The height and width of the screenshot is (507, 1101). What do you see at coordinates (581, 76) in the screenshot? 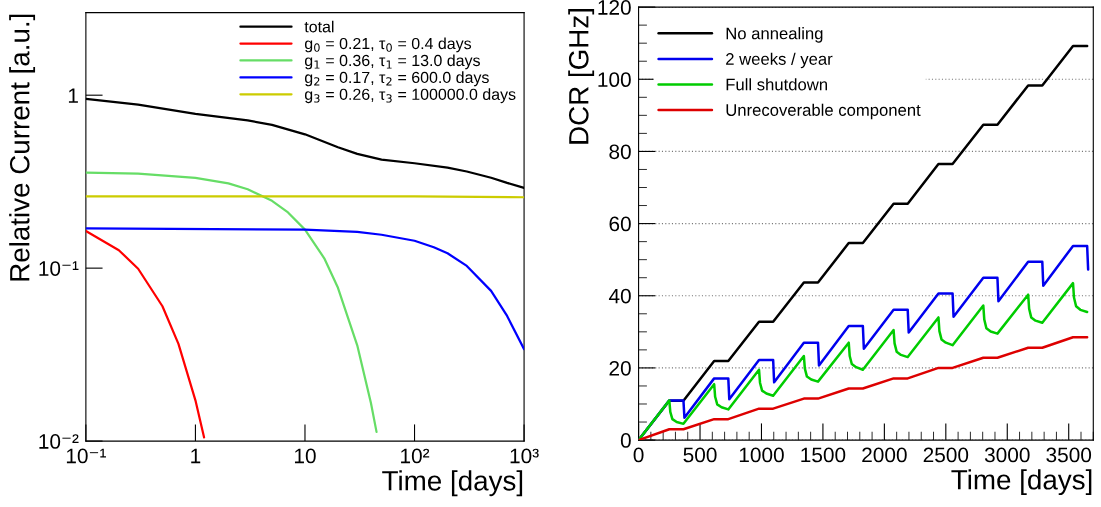
I see `y-axis-title: DCR [GHz]` at bounding box center [581, 76].